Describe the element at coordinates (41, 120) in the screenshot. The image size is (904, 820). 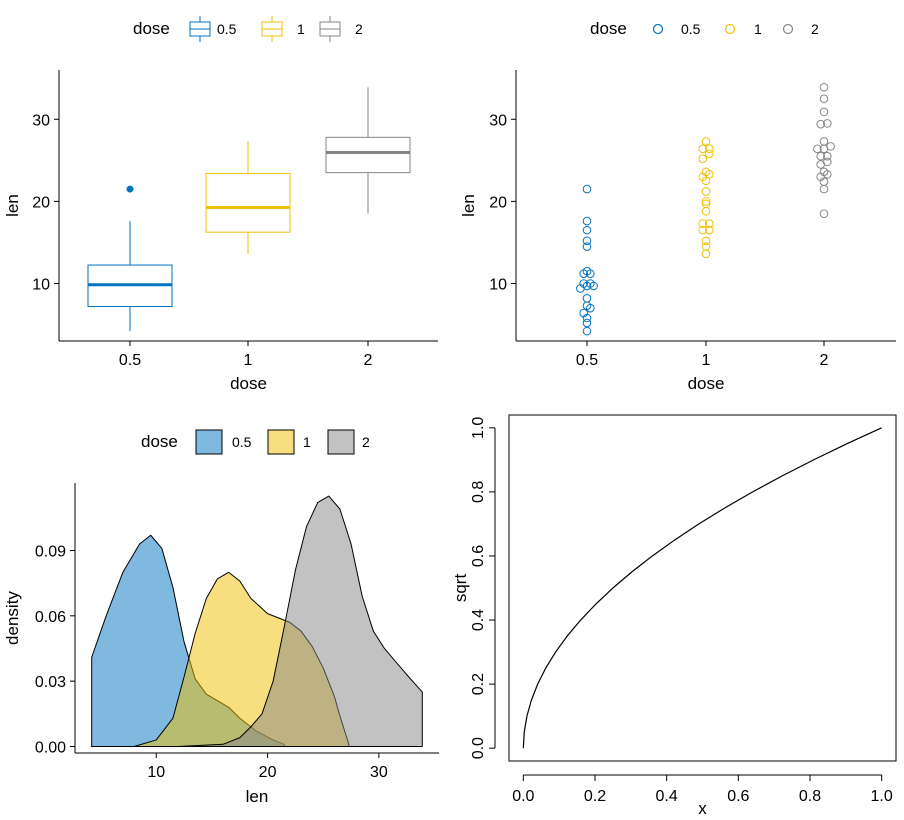
I see `y-tick-label: 30` at that location.